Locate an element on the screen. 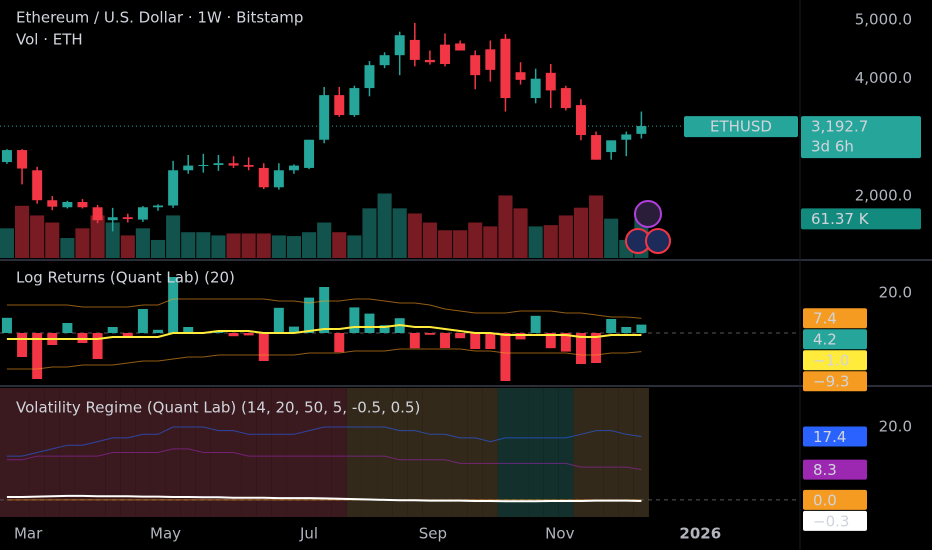 This screenshot has width=932, height=550. x-tick-label: Mar is located at coordinates (28, 534).